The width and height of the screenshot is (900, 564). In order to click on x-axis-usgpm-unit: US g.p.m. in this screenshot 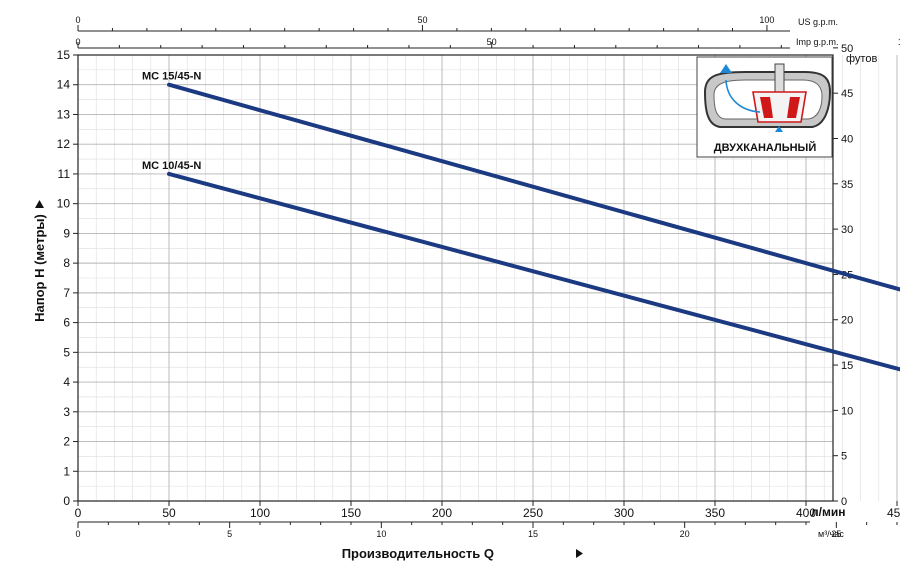, I will do `click(818, 22)`.